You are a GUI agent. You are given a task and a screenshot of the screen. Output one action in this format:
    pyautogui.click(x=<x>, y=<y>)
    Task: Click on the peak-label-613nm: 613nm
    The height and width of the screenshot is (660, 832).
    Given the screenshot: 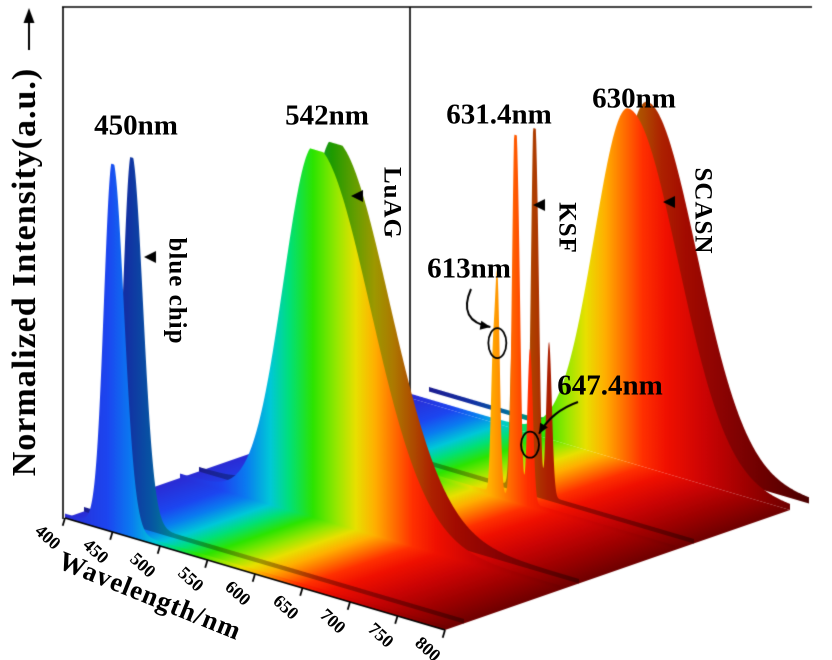 What is the action you would take?
    pyautogui.click(x=469, y=268)
    